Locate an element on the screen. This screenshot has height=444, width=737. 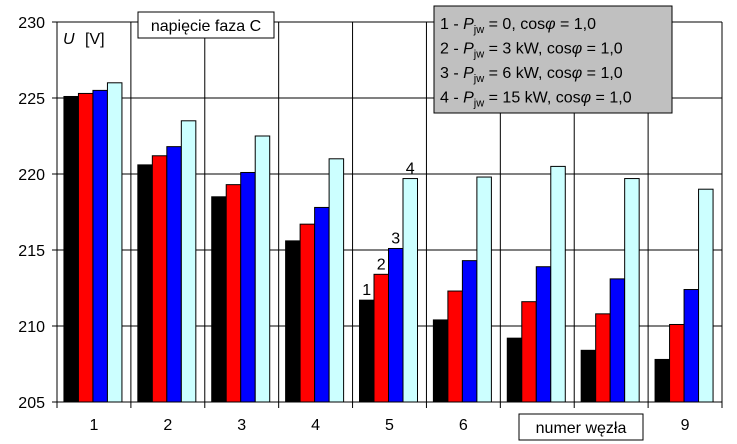
chart-title: napięcie faza C is located at coordinates (206, 26).